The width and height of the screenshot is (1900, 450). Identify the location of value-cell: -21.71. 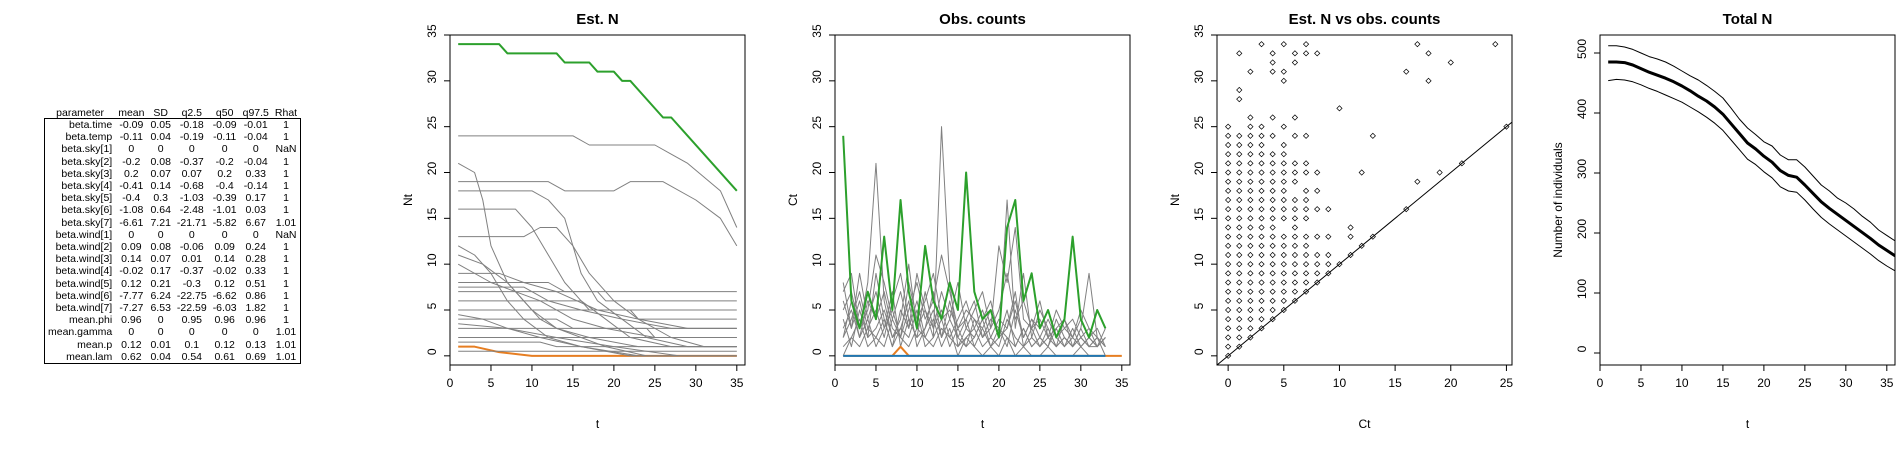
(191, 222).